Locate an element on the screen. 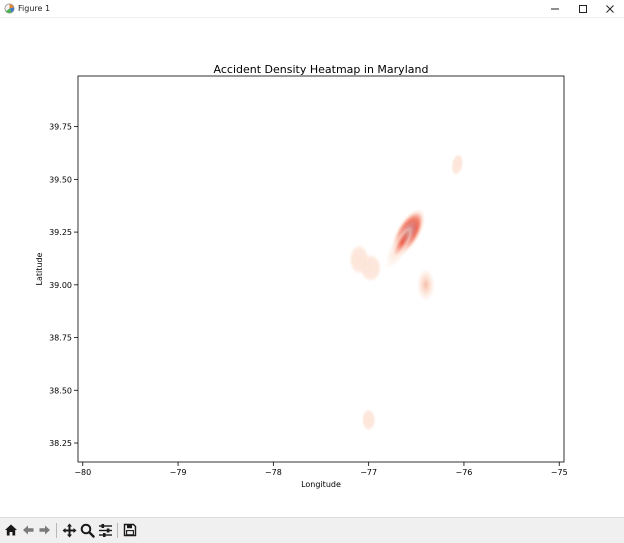  maximize-icon is located at coordinates (583, 8).